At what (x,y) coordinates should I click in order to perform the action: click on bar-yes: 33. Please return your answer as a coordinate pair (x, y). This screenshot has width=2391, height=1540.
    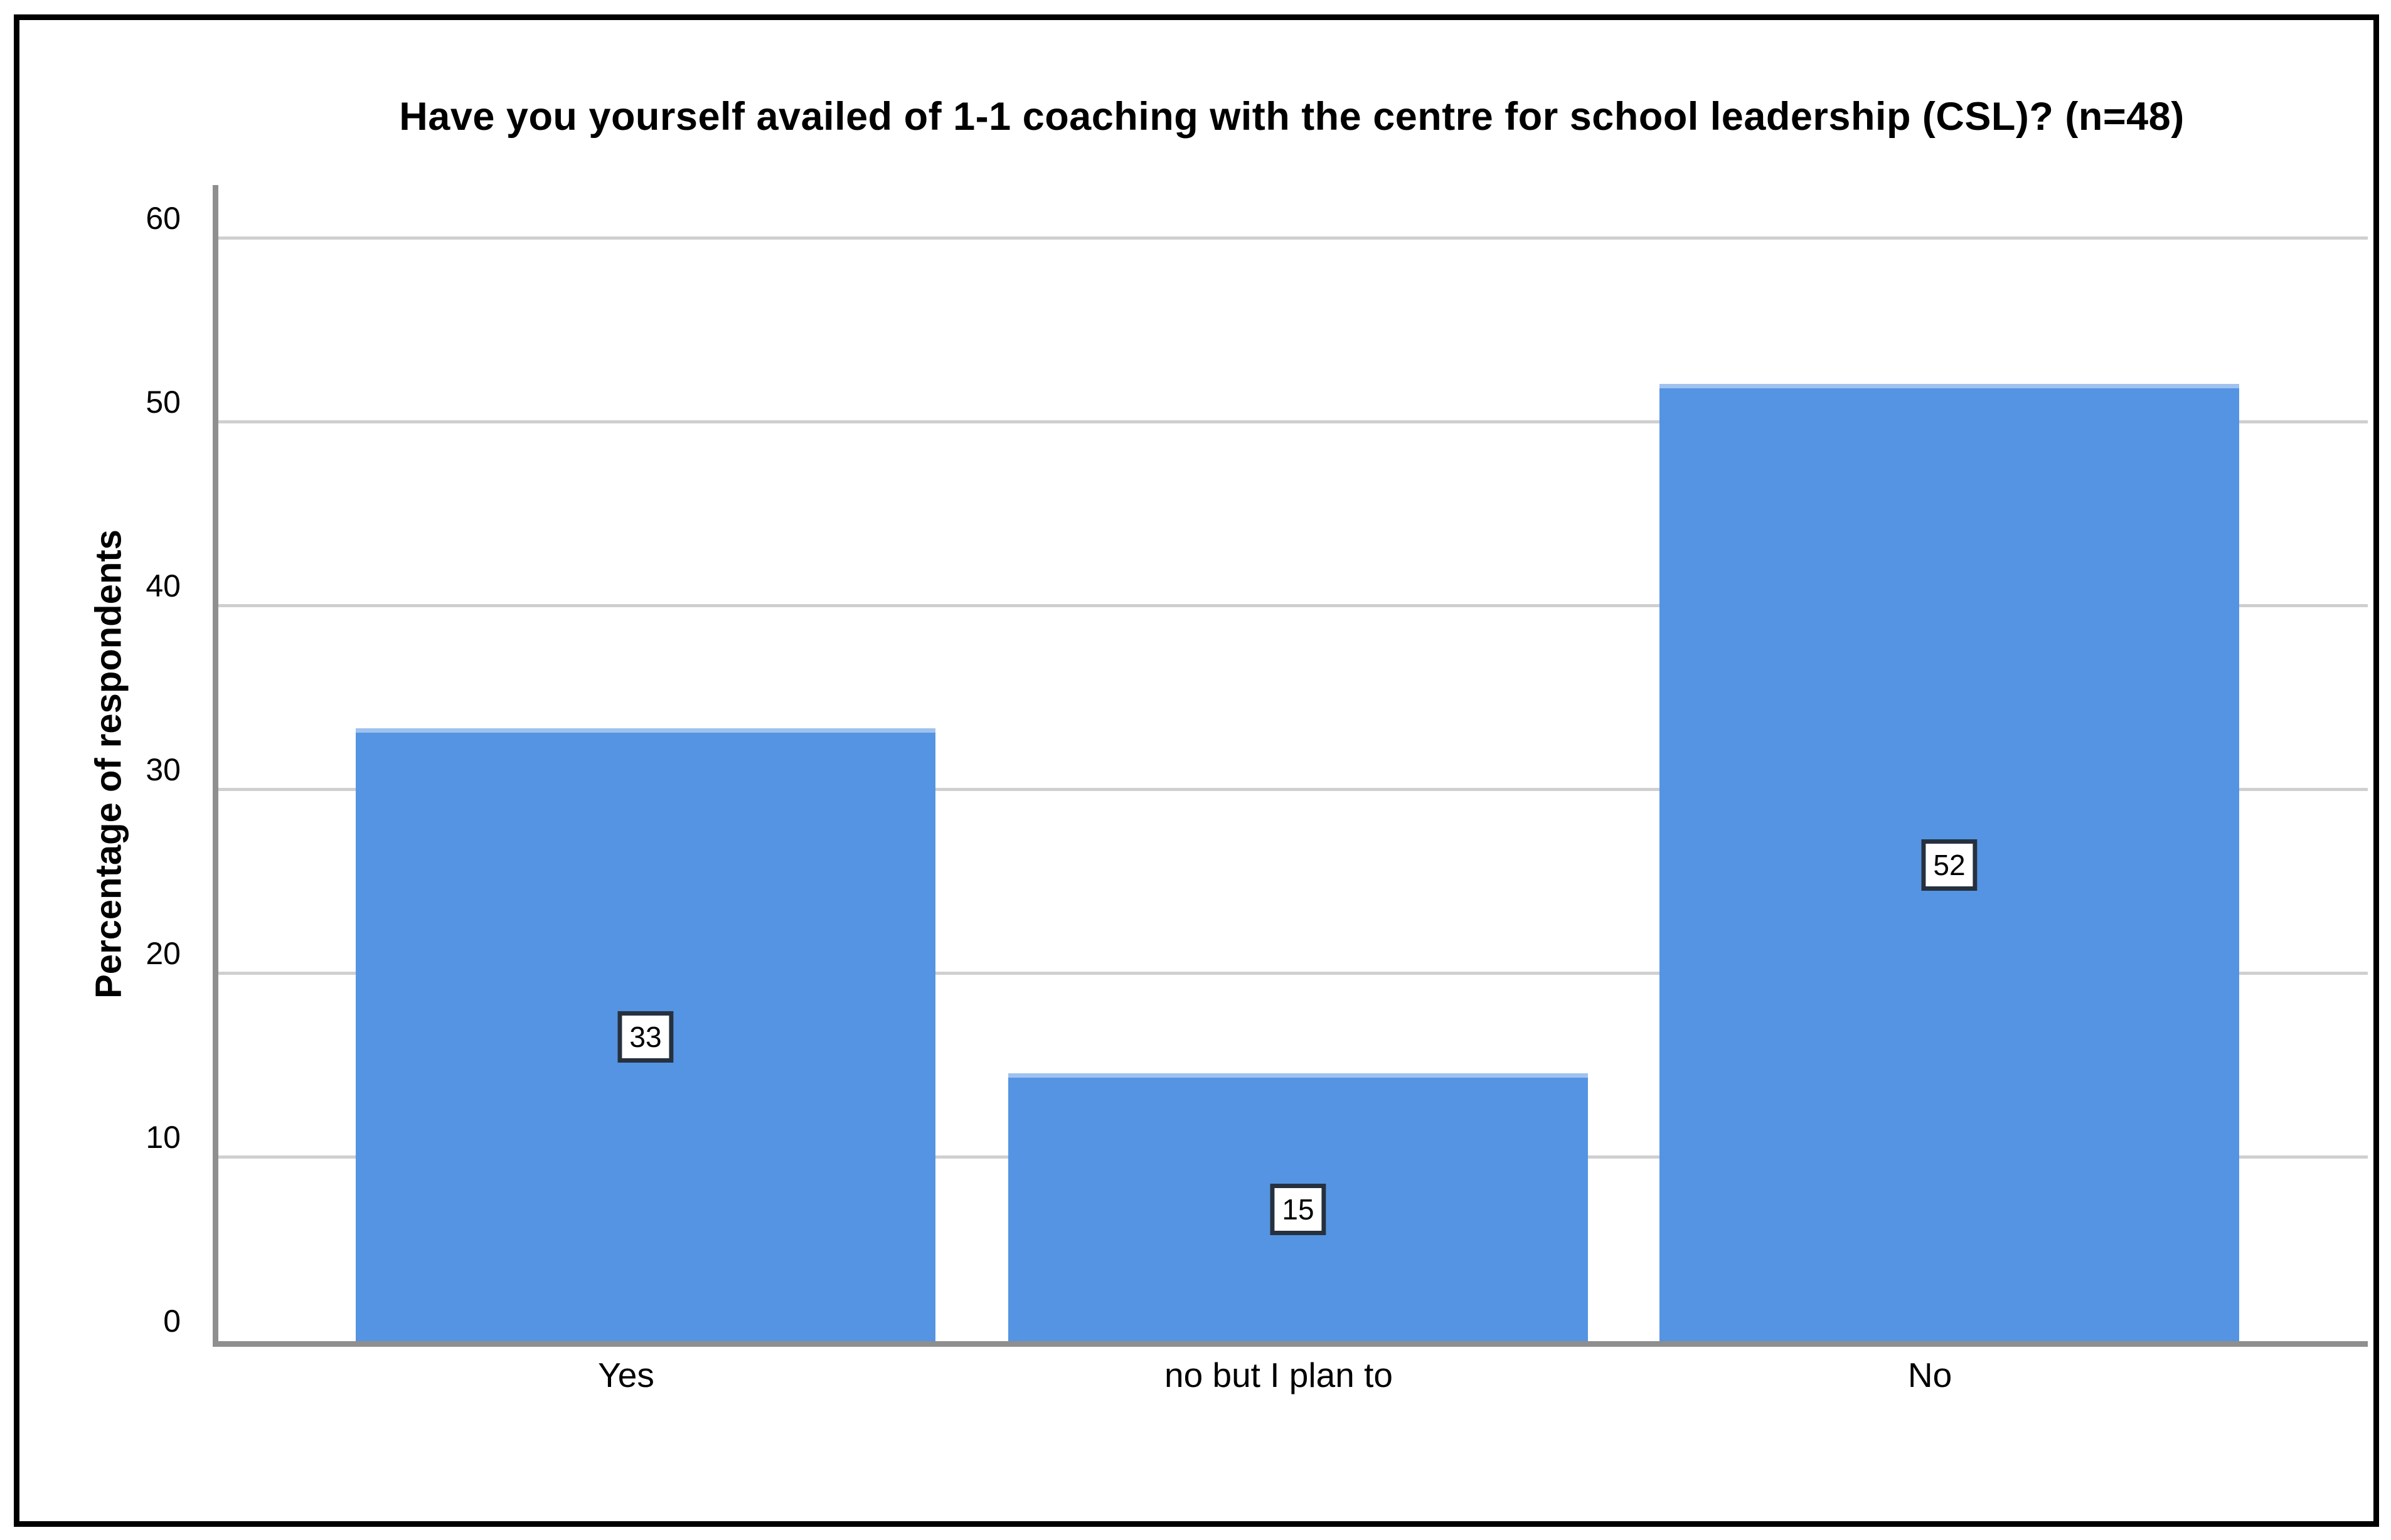
    Looking at the image, I should click on (646, 1034).